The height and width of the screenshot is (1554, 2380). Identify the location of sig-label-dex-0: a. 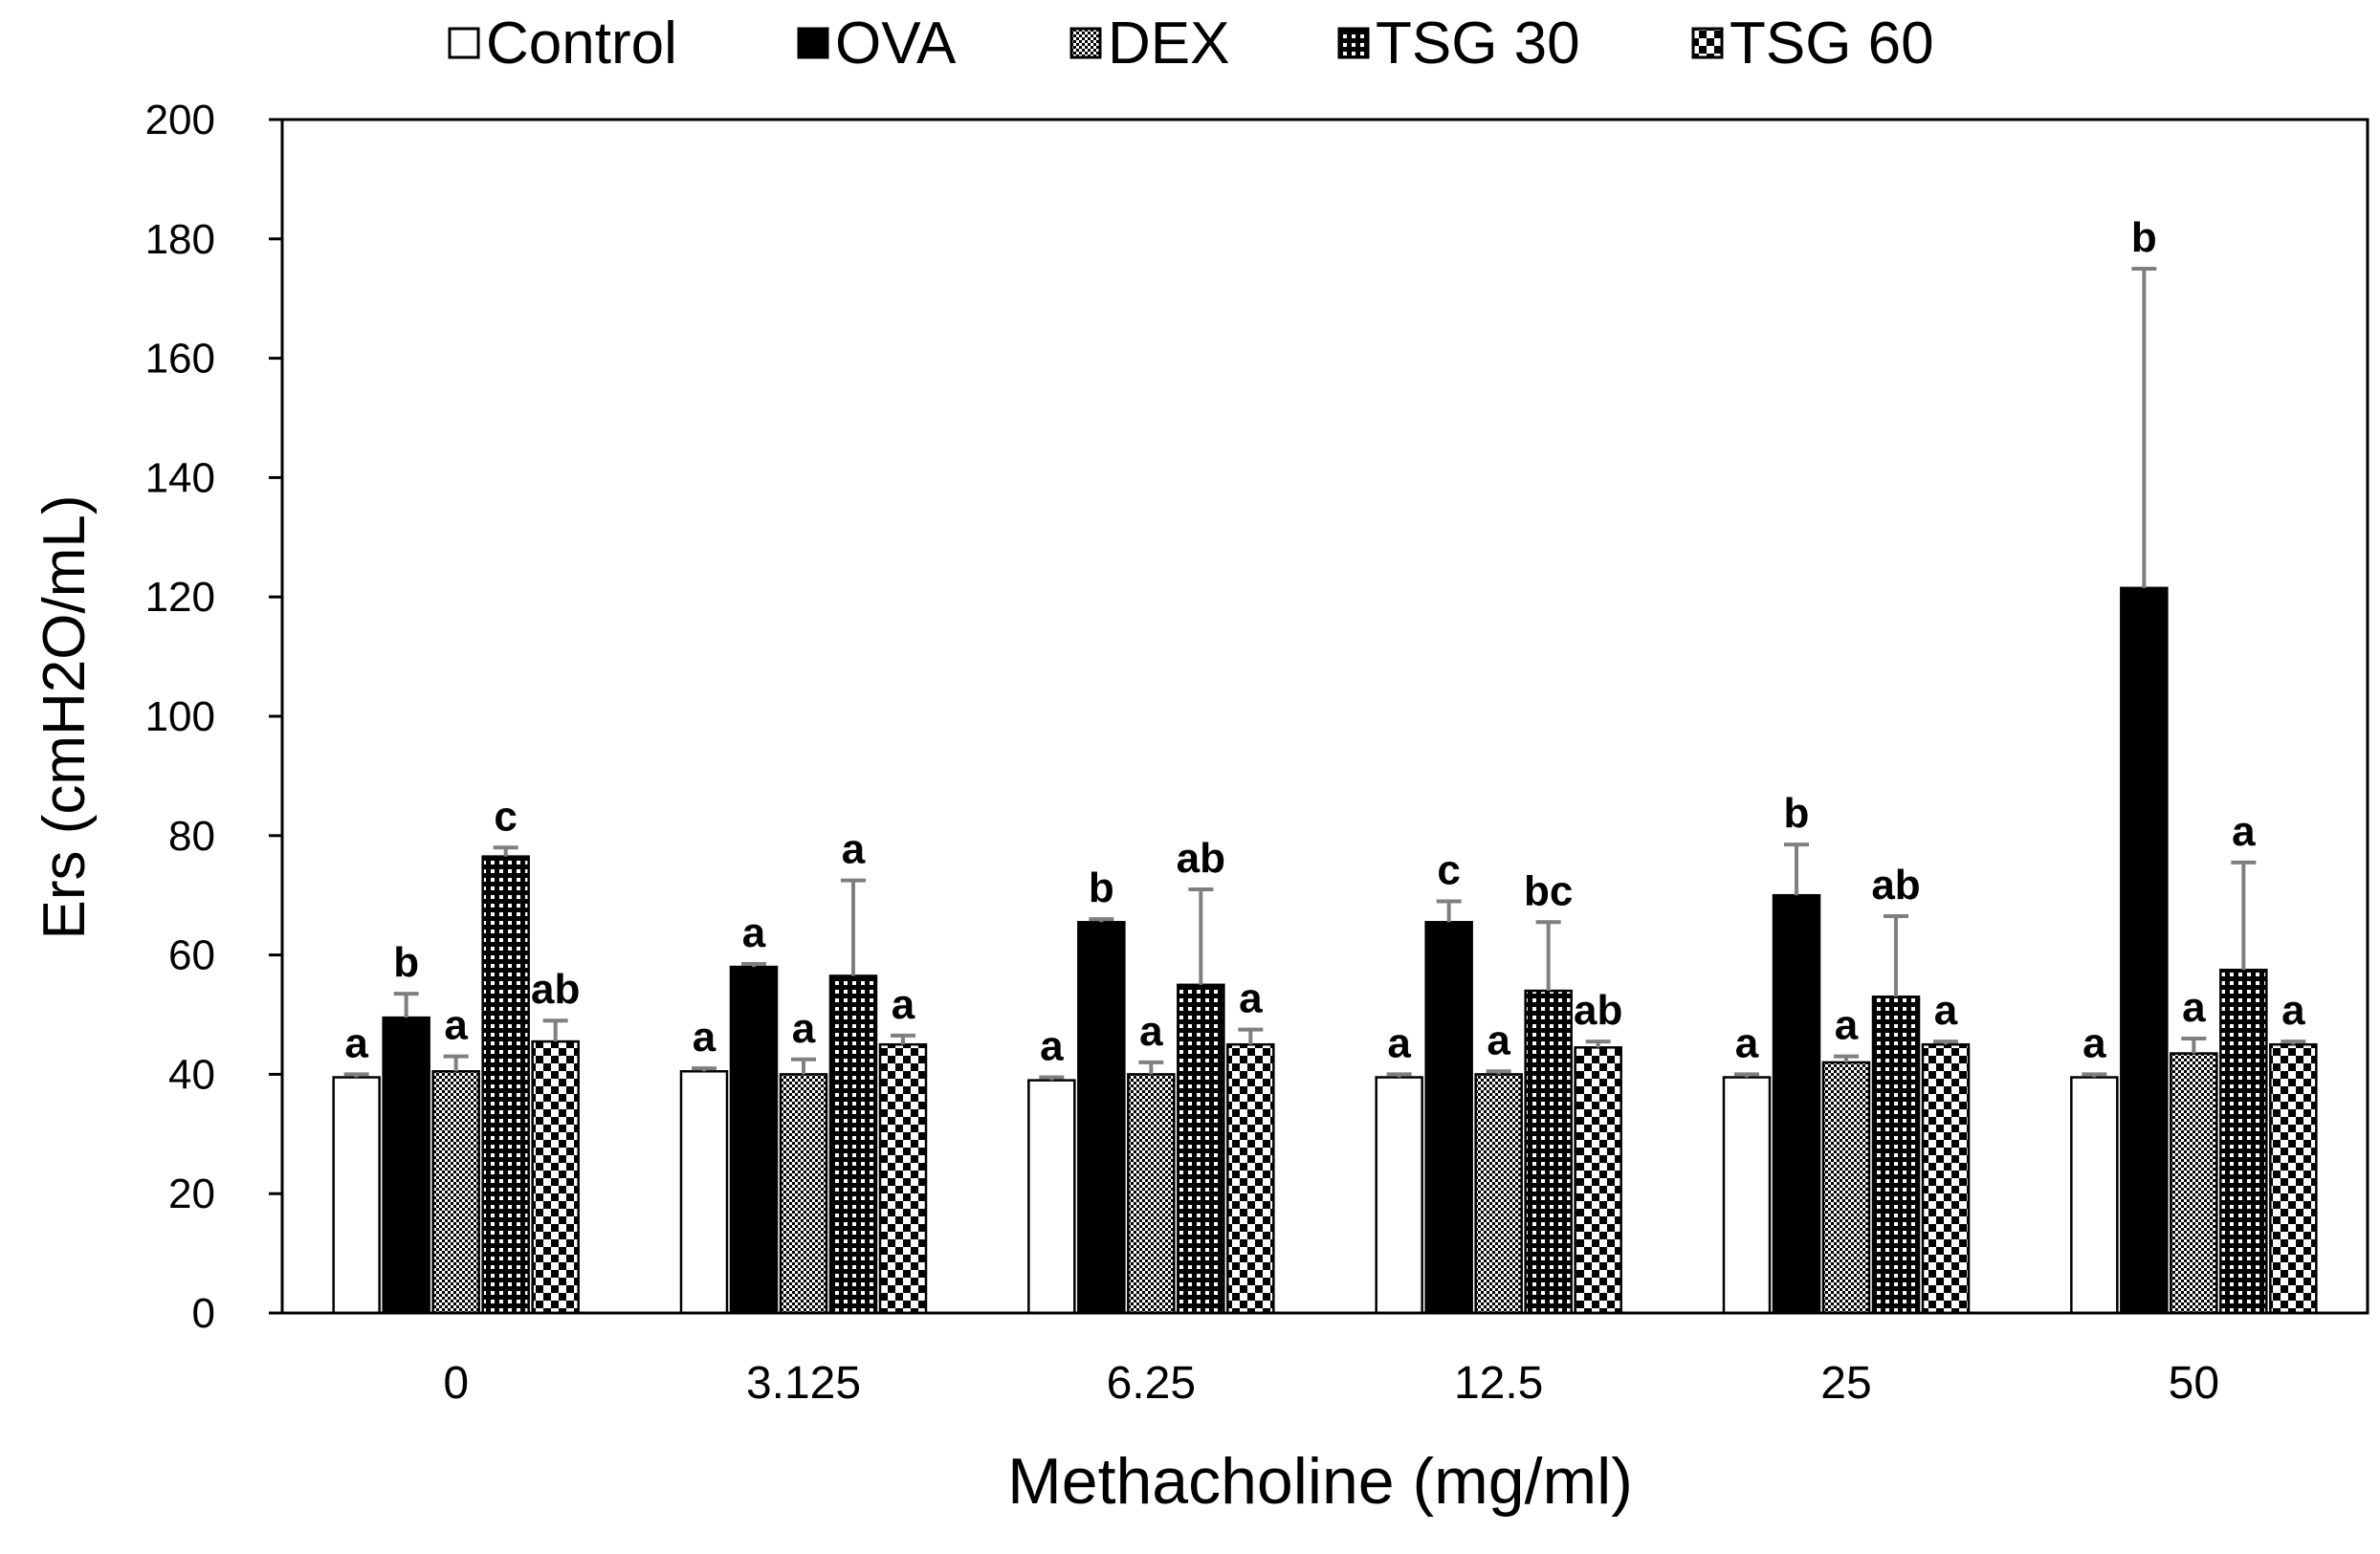
(456, 1025).